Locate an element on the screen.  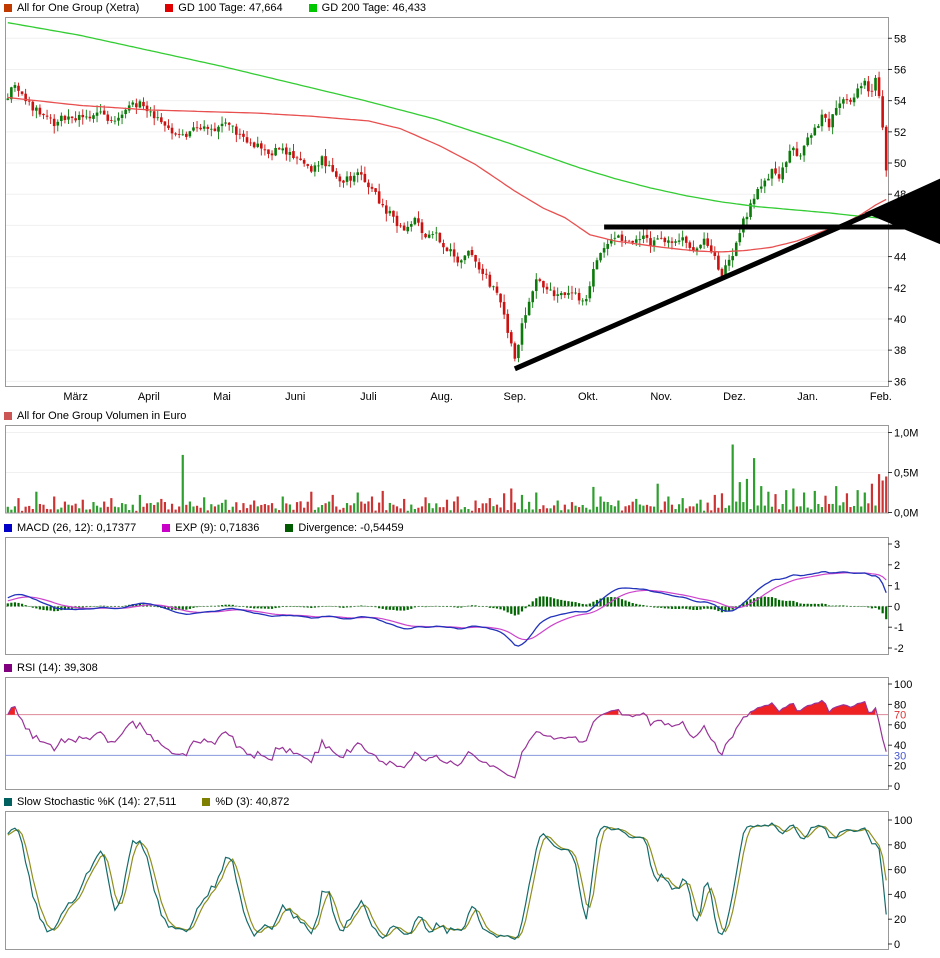
divergence-swatch-icon is located at coordinates (289, 528).